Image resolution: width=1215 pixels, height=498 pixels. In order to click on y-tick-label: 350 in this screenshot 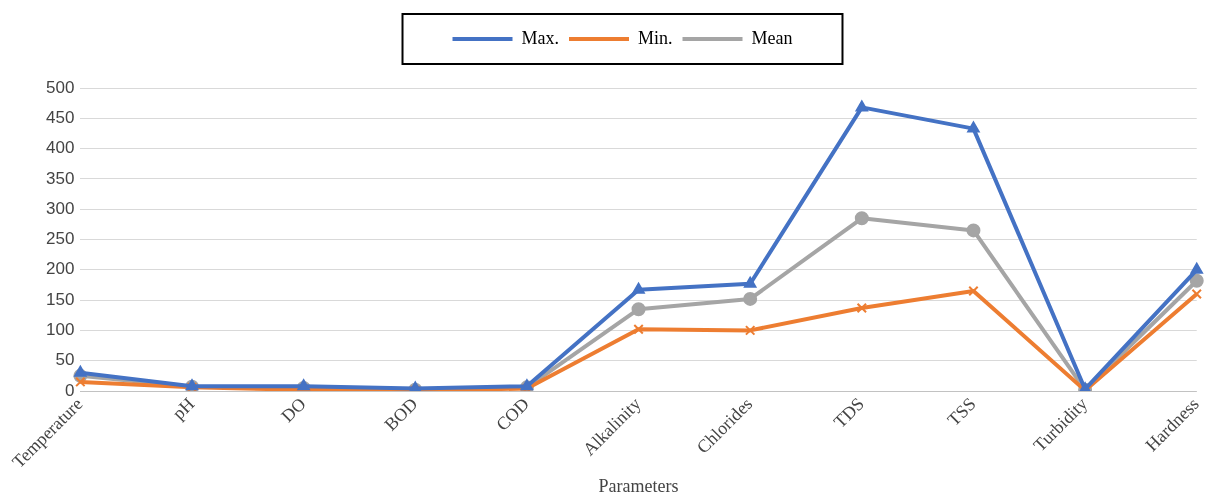, I will do `click(60, 178)`.